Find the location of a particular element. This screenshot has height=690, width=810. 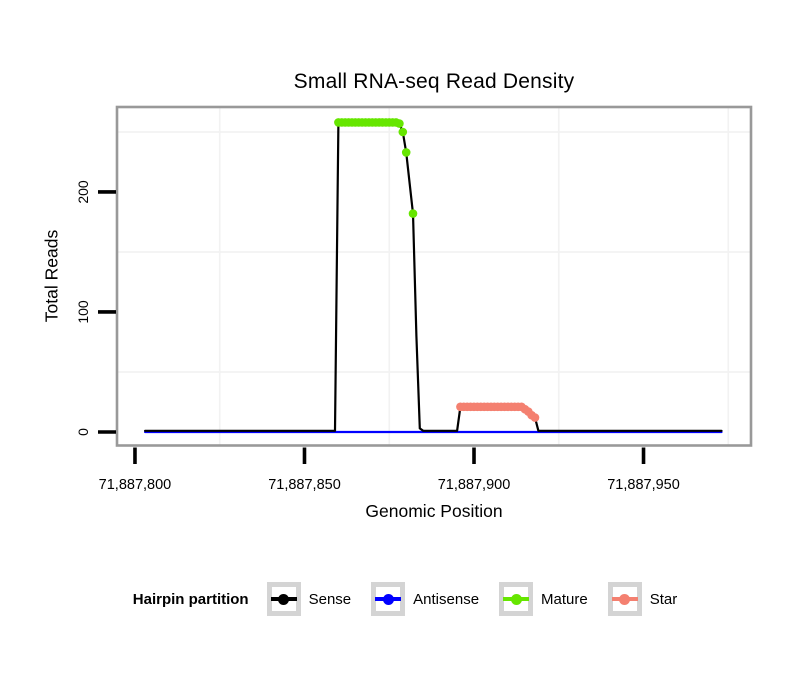

legend-item-star: Star is located at coordinates (642, 599).